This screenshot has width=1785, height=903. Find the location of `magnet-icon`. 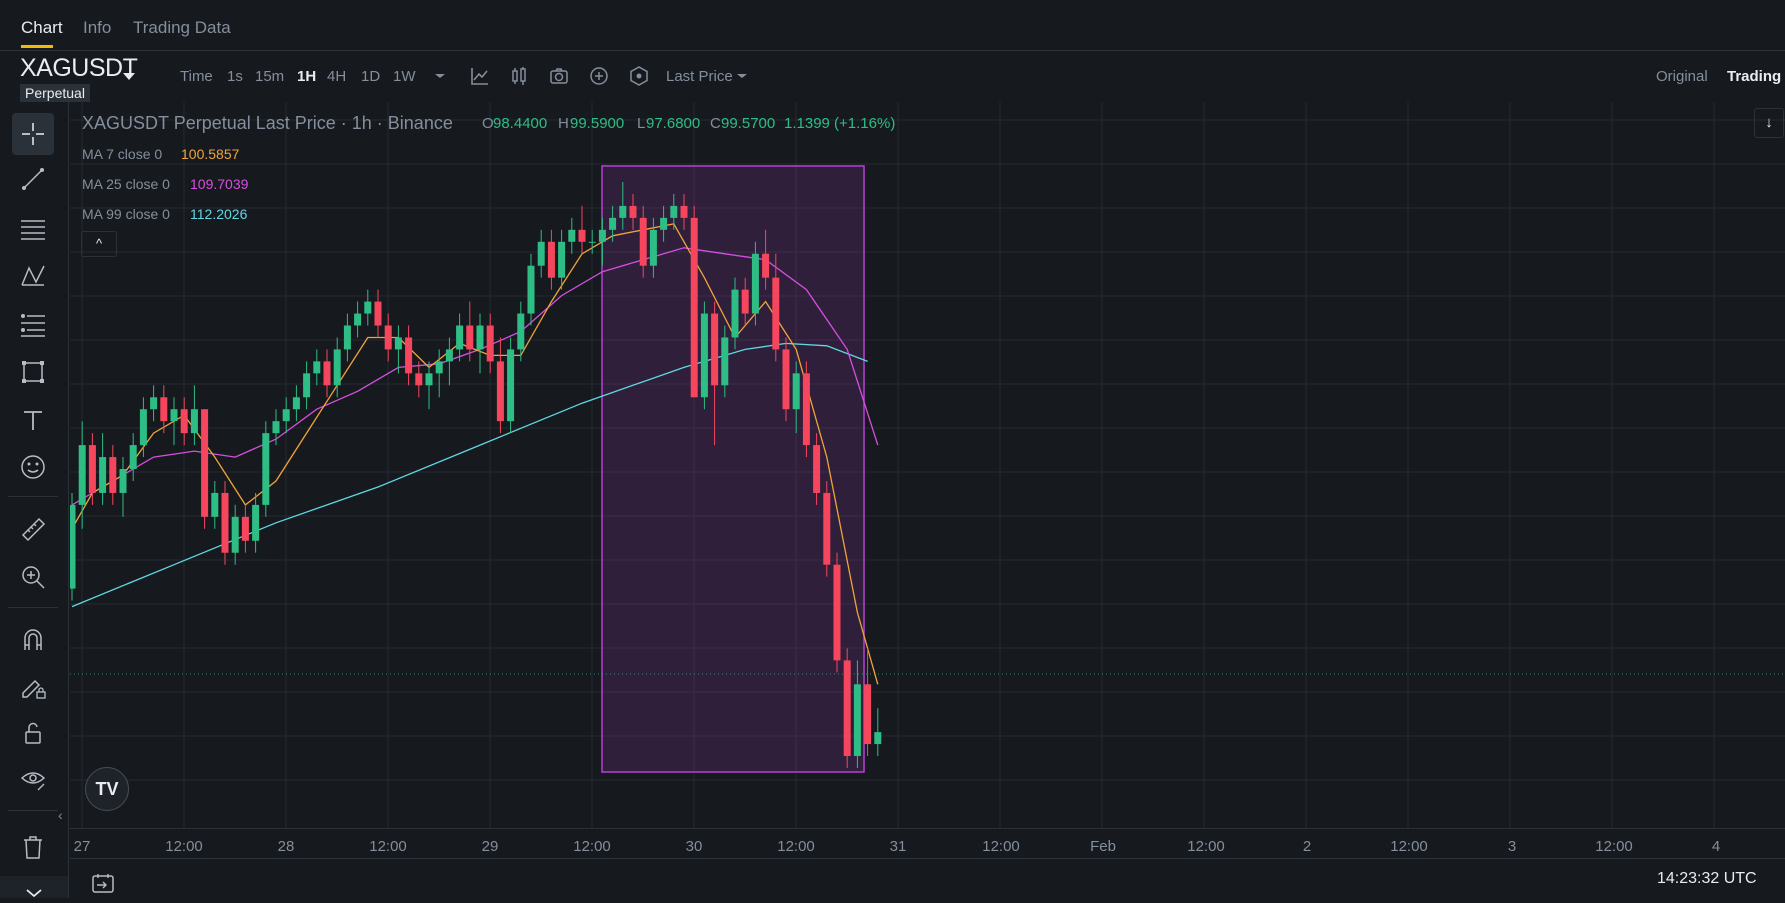

magnet-icon is located at coordinates (33, 640).